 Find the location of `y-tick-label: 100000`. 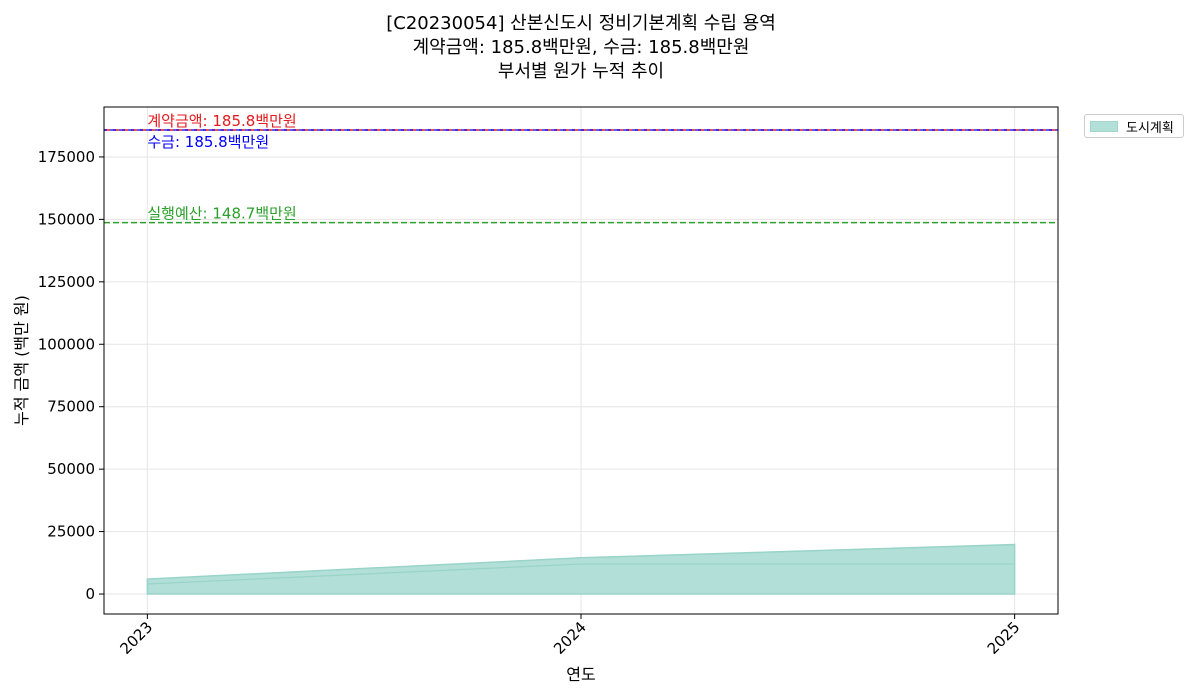

y-tick-label: 100000 is located at coordinates (66, 344).